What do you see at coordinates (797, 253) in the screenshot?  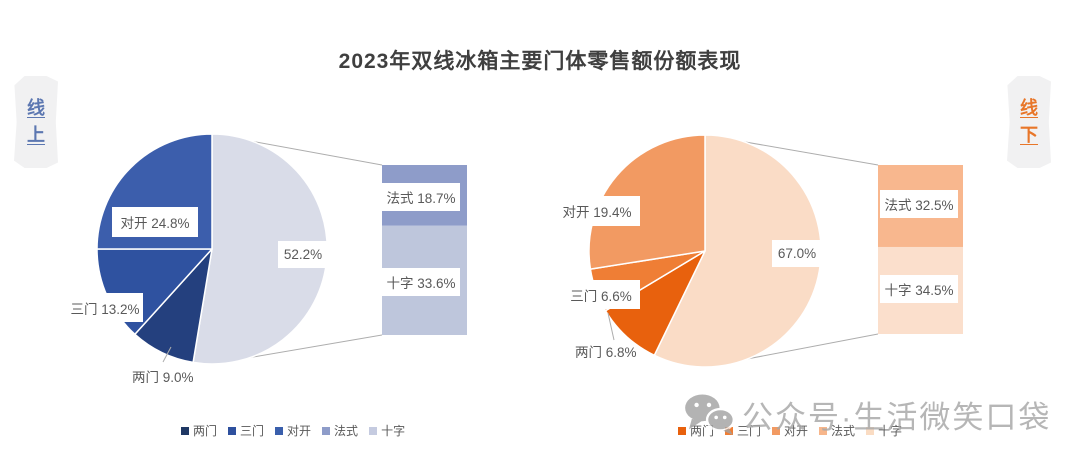 I see `callout-offline-combined: 67.0%` at bounding box center [797, 253].